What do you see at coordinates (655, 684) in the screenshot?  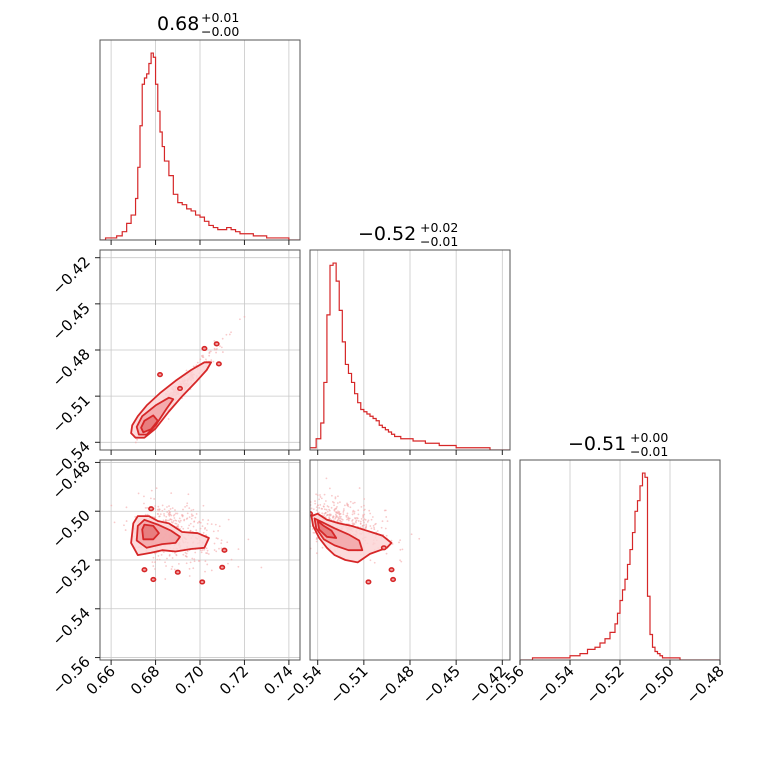 I see `diag-2-xtick-label-3: −0.50` at bounding box center [655, 684].